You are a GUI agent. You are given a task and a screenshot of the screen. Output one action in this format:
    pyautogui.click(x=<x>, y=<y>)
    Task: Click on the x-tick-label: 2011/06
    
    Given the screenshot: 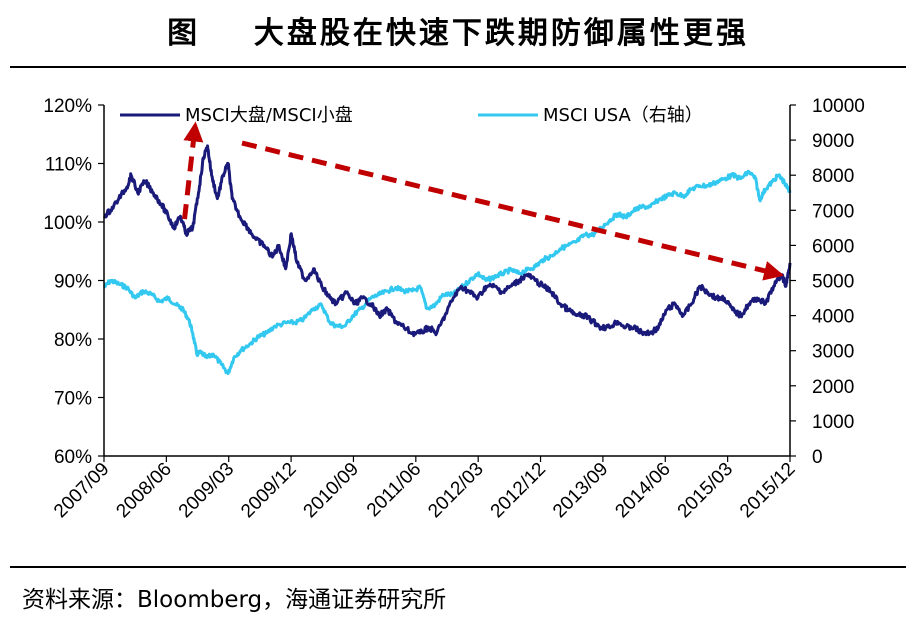 What is the action you would take?
    pyautogui.click(x=394, y=490)
    